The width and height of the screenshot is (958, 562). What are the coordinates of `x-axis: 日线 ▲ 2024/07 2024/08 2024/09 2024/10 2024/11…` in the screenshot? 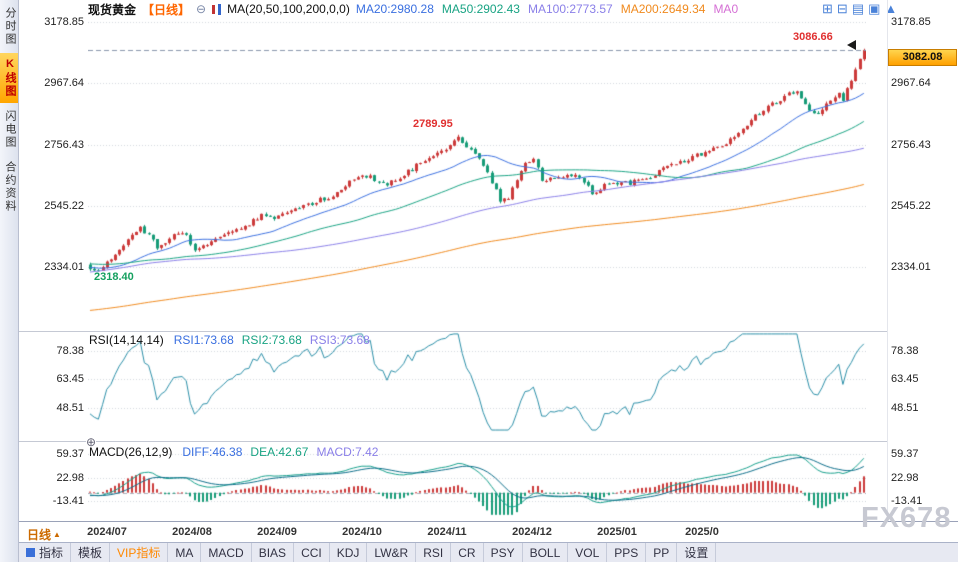 It's located at (488, 531).